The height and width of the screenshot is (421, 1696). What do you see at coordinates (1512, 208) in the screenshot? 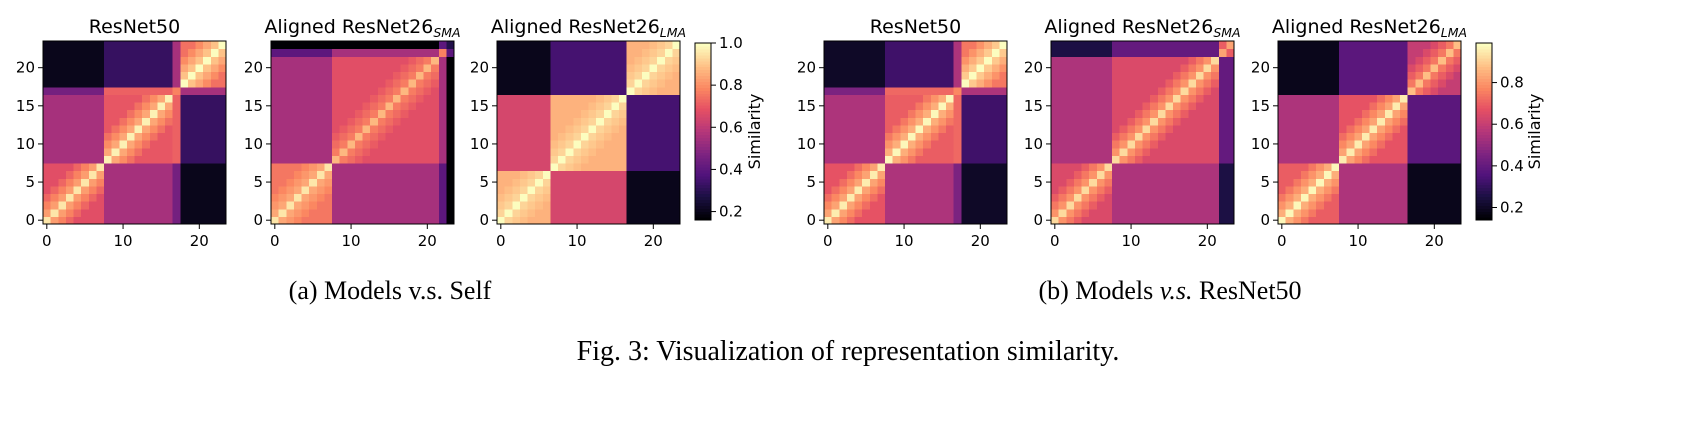
I see `colorbar-tick-label: 0.2` at bounding box center [1512, 208].